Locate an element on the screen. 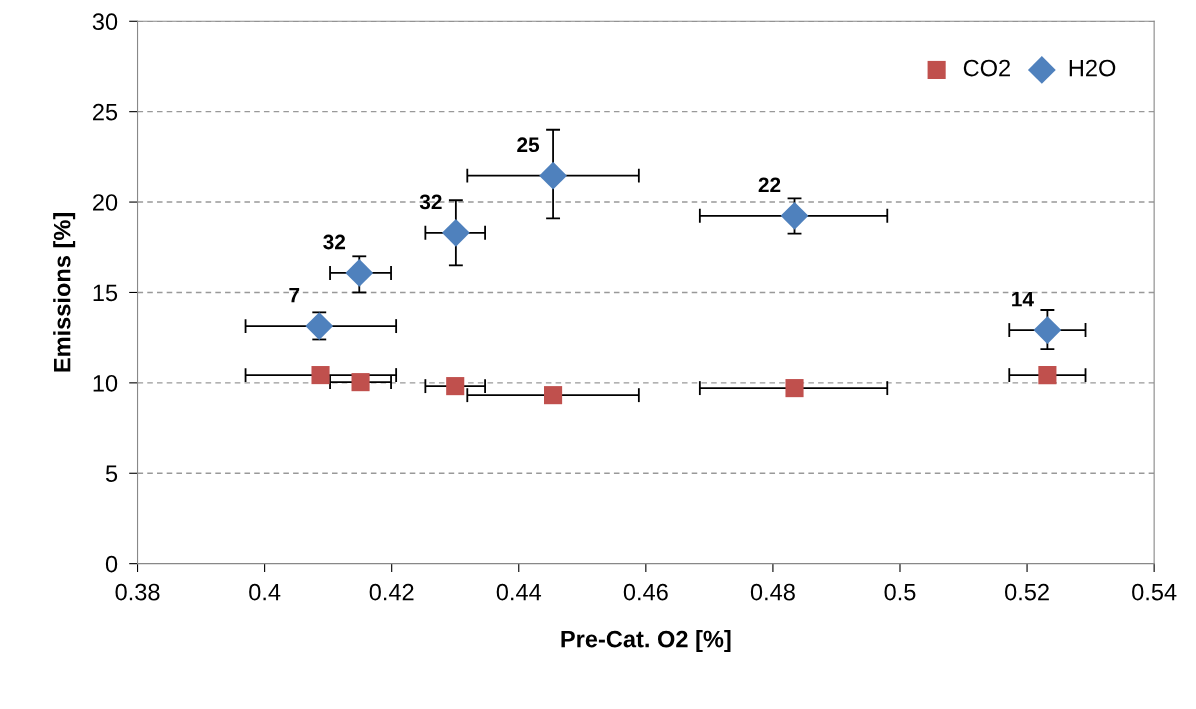 The image size is (1196, 709). x-tick-label: 0.38 is located at coordinates (137, 592).